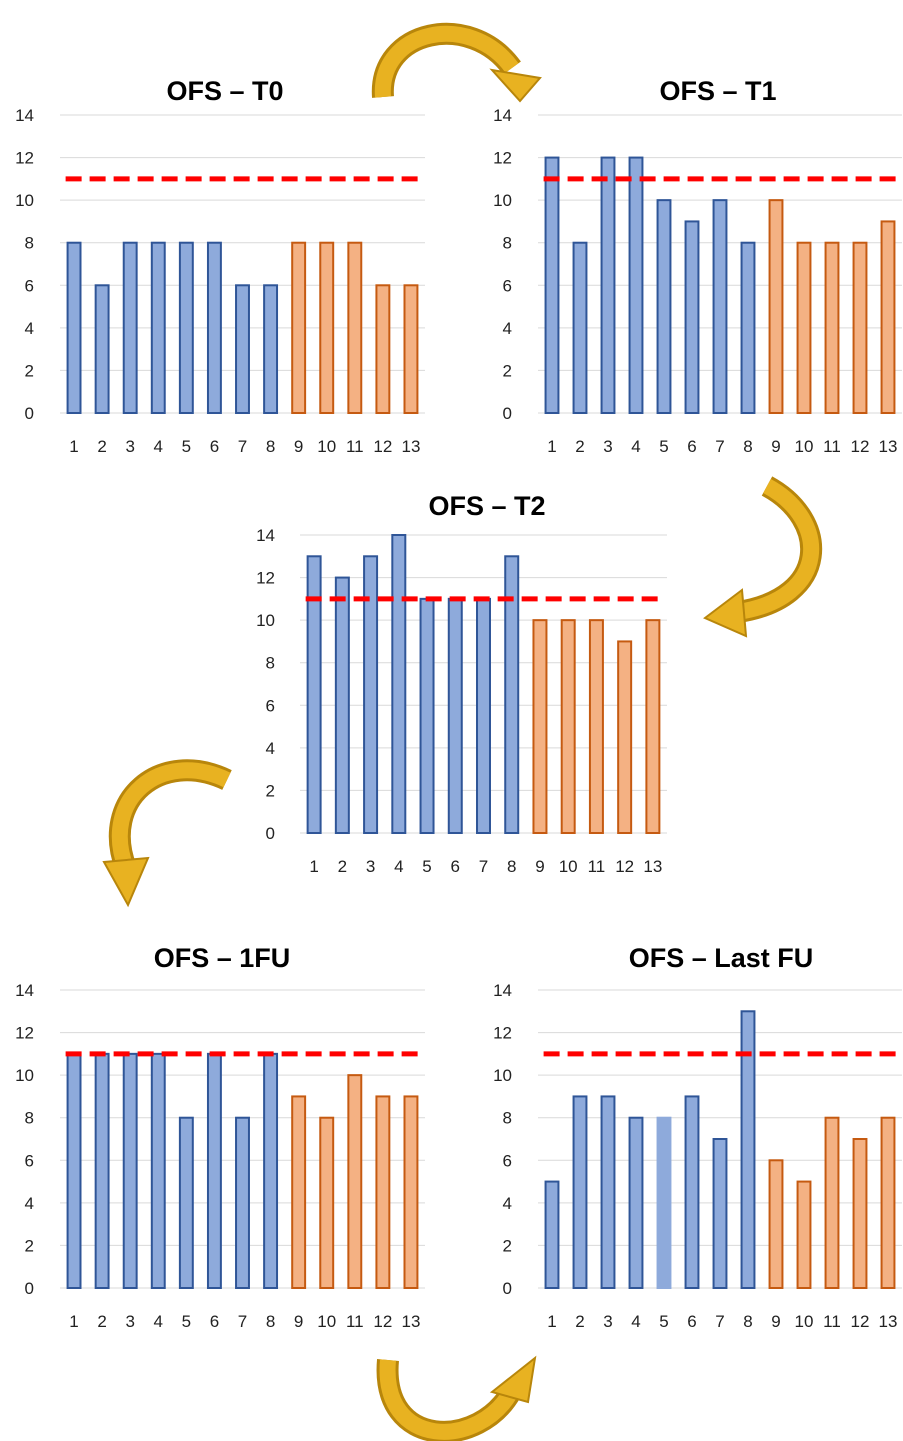 This screenshot has width=903, height=1441. What do you see at coordinates (167, 833) in the screenshot?
I see `arrow-t2-to-1fu-icon` at bounding box center [167, 833].